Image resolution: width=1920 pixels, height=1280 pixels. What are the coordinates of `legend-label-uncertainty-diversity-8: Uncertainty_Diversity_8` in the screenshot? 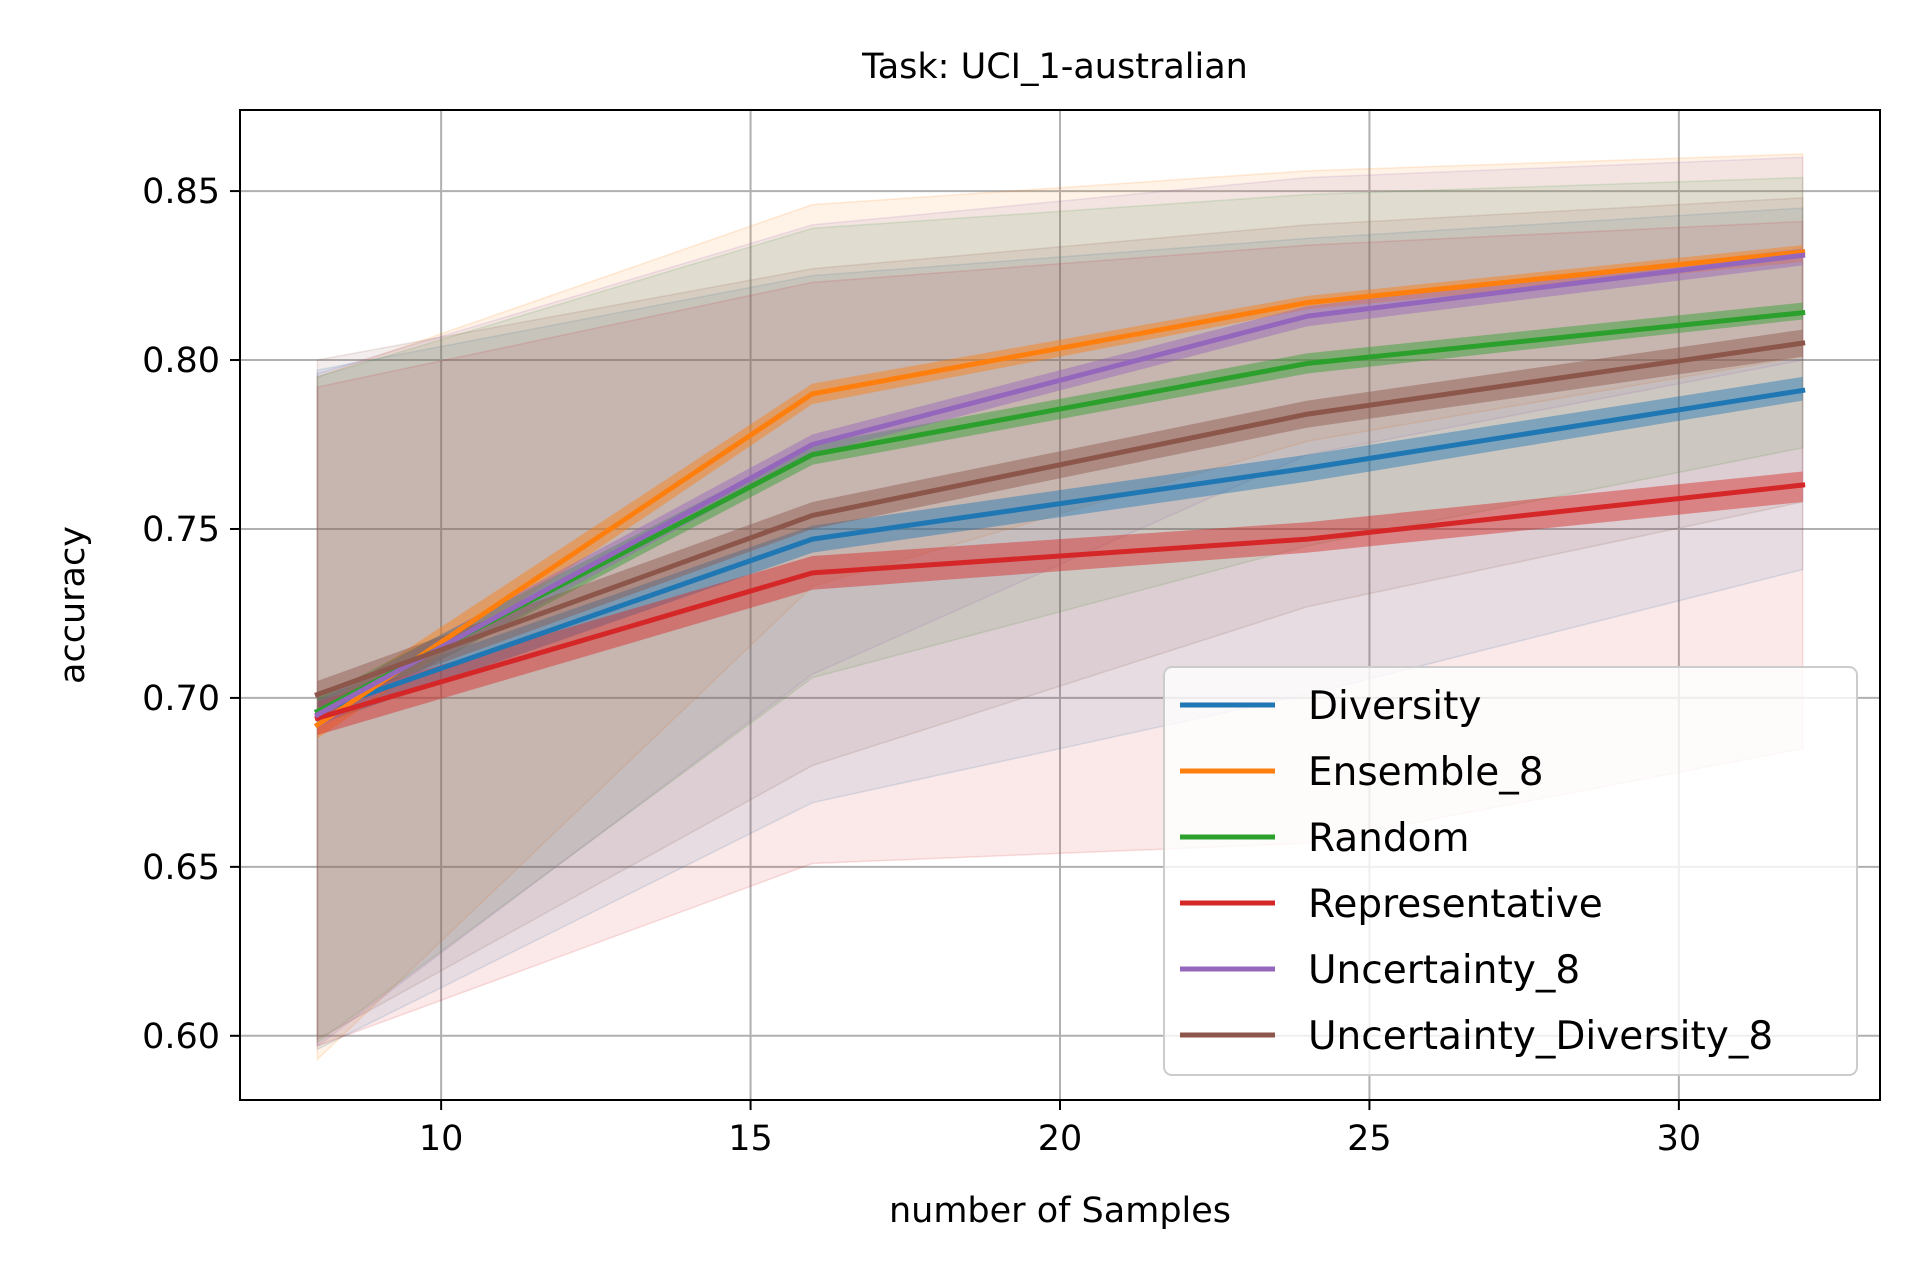 It's located at (1540, 1036).